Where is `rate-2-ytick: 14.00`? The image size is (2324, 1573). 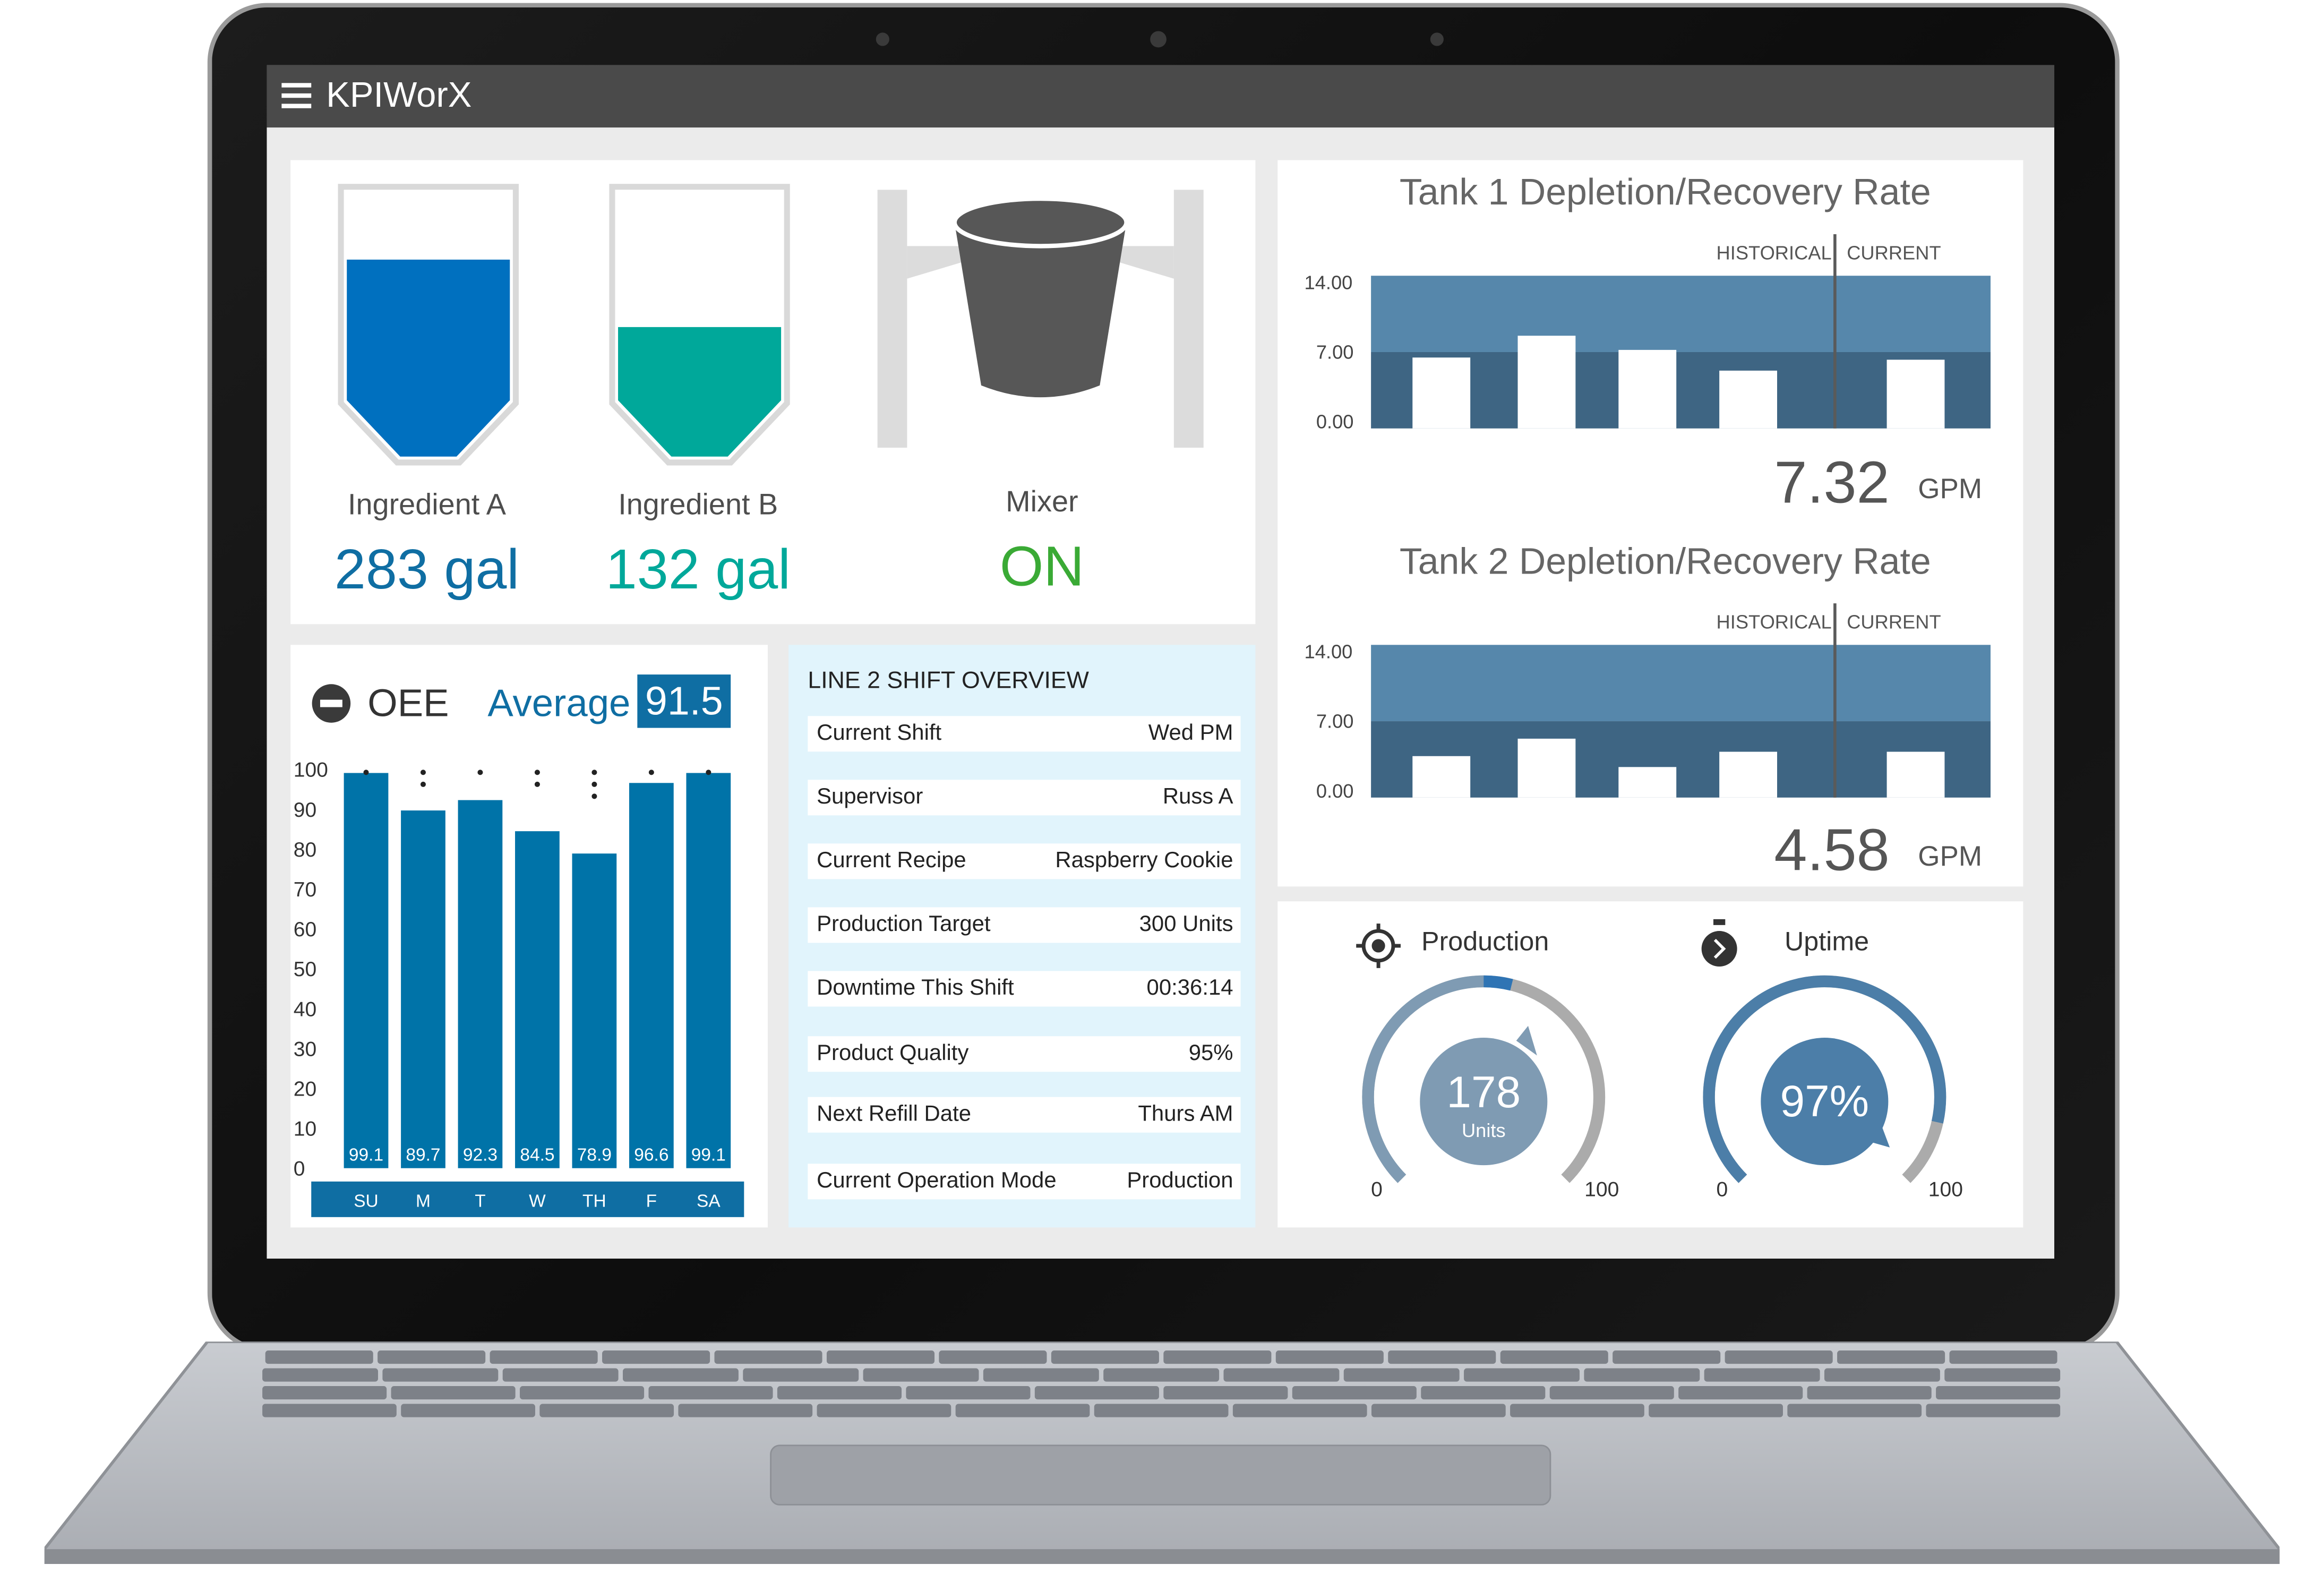
rate-2-ytick: 14.00 is located at coordinates (1328, 651).